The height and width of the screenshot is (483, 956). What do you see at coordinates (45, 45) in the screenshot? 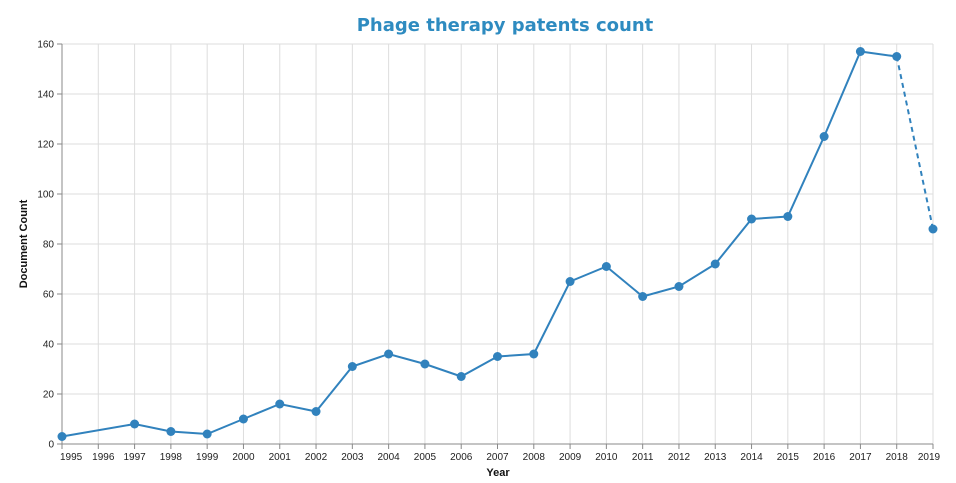
I see `y-tick-label: 160` at bounding box center [45, 45].